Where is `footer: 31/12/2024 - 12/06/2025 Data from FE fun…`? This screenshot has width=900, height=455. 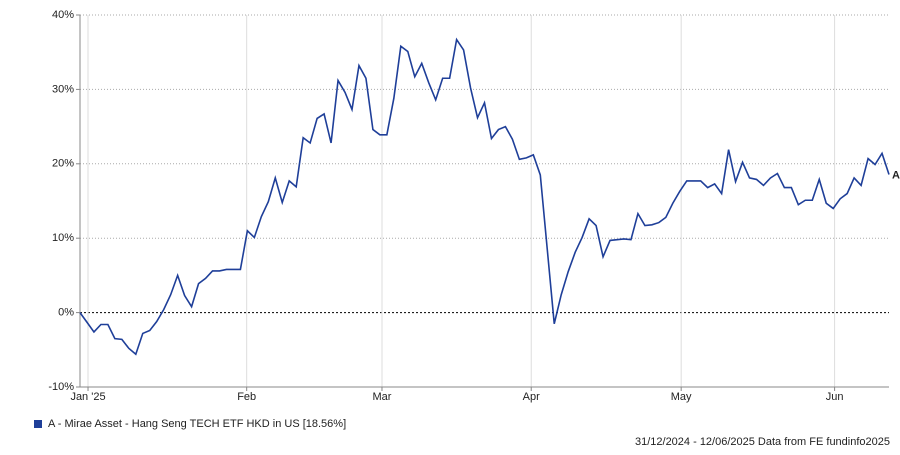
footer: 31/12/2024 - 12/06/2025 Data from FE fun… is located at coordinates (762, 442).